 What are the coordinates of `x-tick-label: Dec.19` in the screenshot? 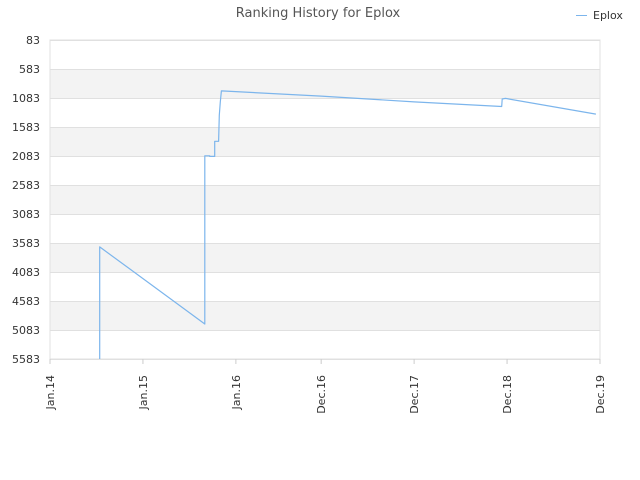 It's located at (600, 394).